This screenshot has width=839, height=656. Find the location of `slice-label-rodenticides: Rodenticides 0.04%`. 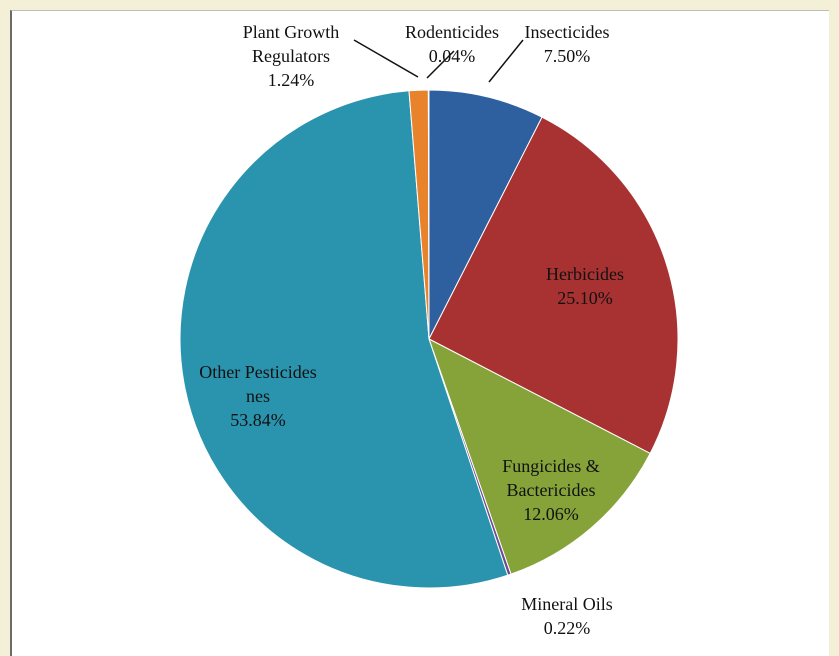

slice-label-rodenticides: Rodenticides 0.04% is located at coordinates (452, 44).